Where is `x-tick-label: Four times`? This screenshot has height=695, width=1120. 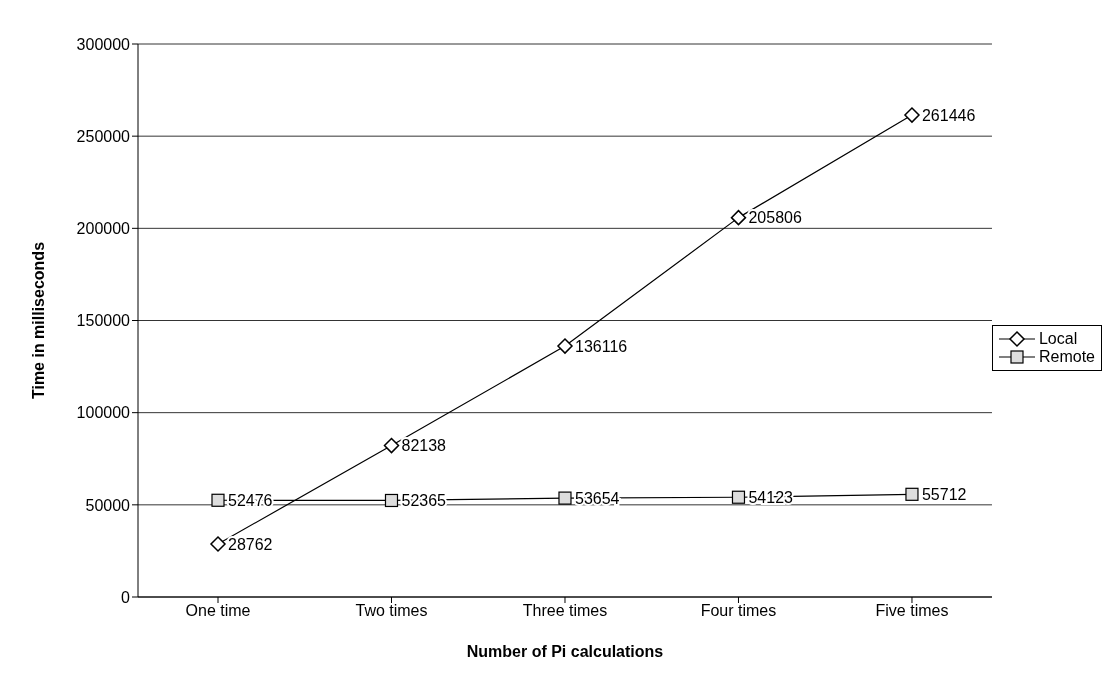
x-tick-label: Four times is located at coordinates (738, 611).